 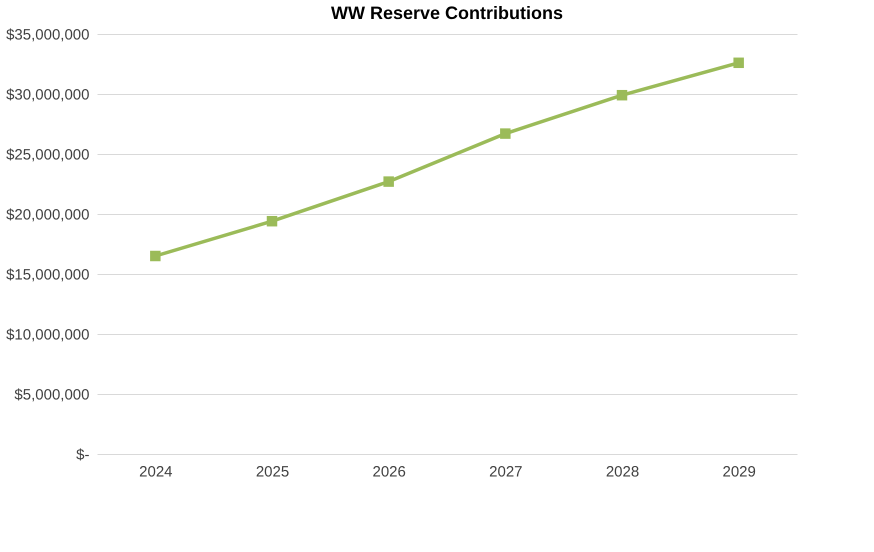 I want to click on y-tick-label: $-, so click(x=83, y=455).